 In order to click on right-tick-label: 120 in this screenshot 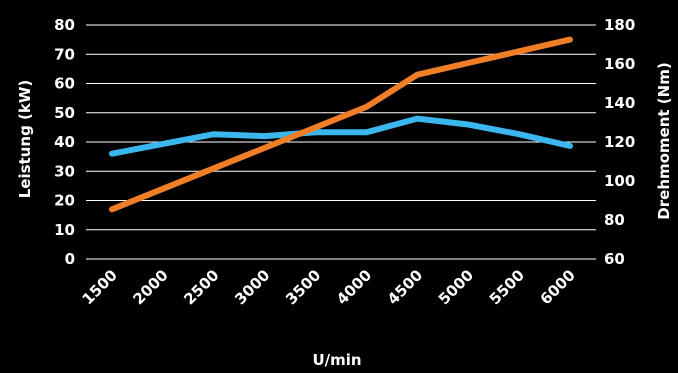, I will do `click(619, 142)`.